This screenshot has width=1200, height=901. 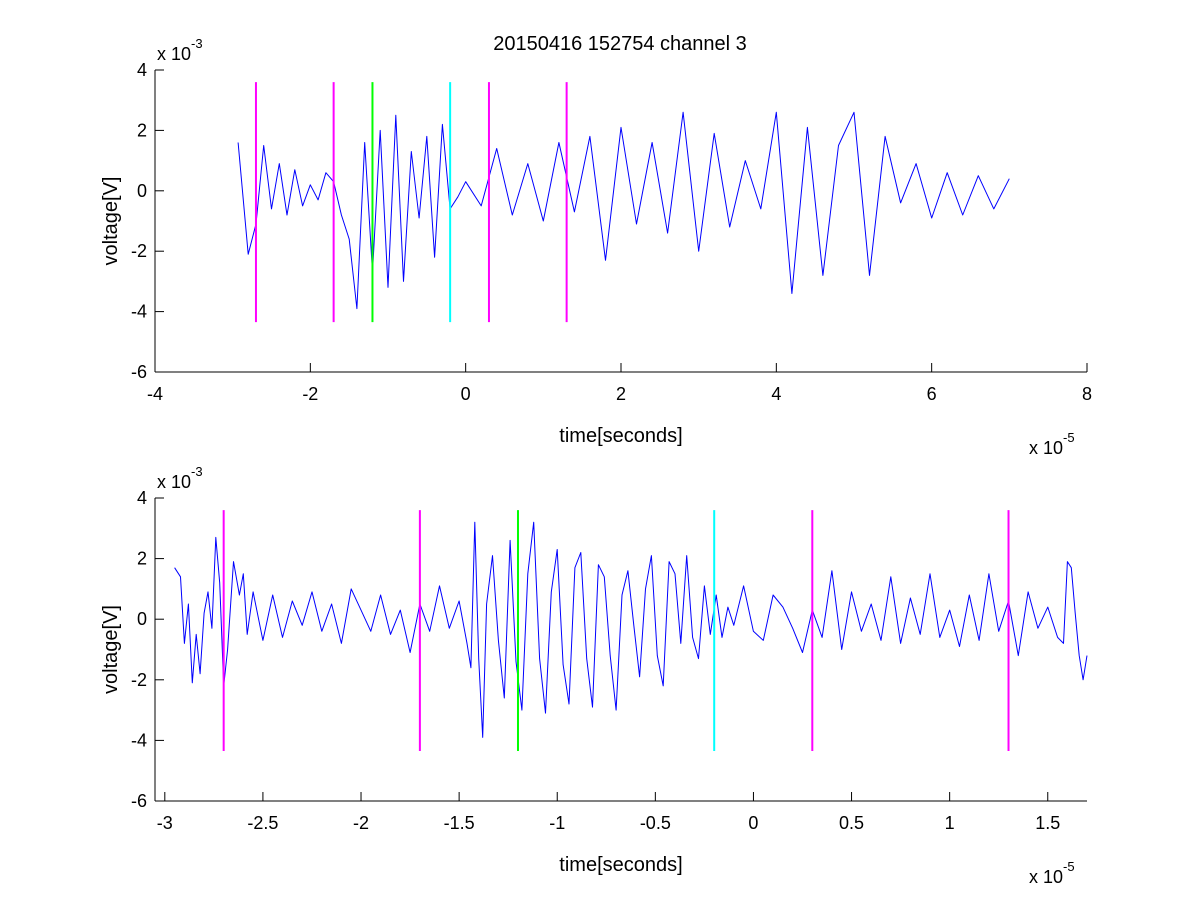 What do you see at coordinates (621, 394) in the screenshot?
I see `top-x-tick-label: 2` at bounding box center [621, 394].